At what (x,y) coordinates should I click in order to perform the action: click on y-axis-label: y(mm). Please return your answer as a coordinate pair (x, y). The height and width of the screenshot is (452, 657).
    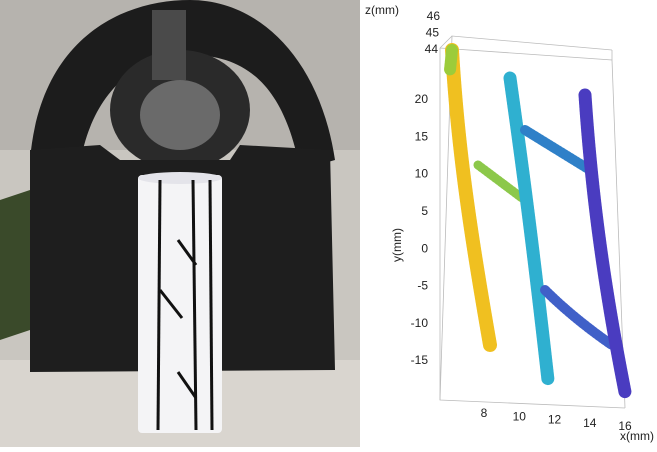
    Looking at the image, I should click on (397, 245).